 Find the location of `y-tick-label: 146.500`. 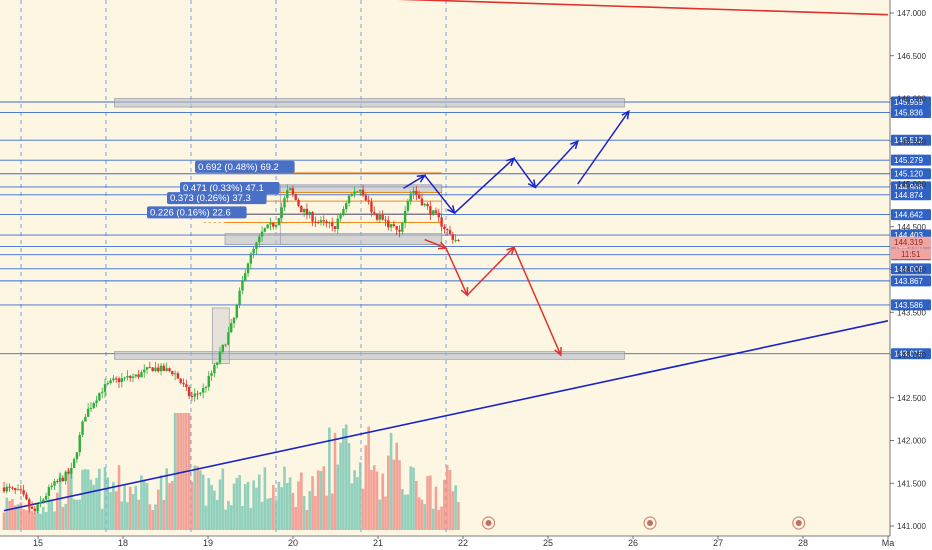

y-tick-label: 146.500 is located at coordinates (911, 56).